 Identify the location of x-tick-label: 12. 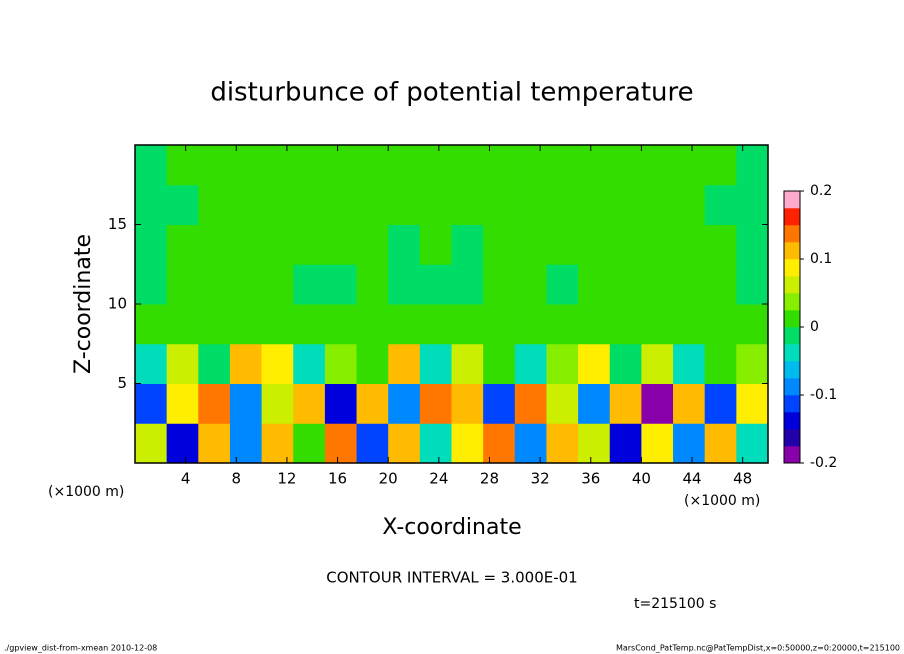
(286, 479).